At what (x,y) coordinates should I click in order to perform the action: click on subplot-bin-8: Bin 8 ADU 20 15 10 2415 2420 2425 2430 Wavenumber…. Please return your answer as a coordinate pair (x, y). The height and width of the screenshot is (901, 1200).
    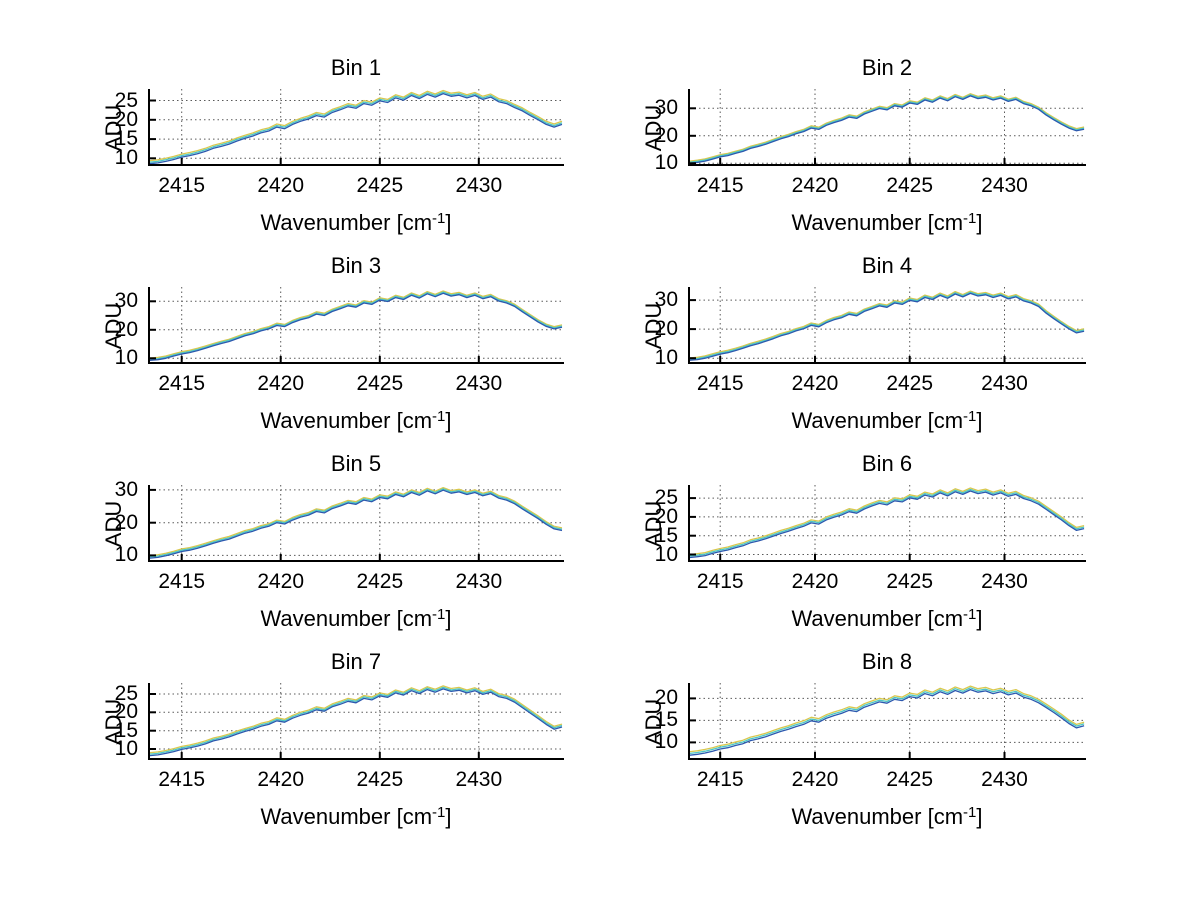
    Looking at the image, I should click on (863, 739).